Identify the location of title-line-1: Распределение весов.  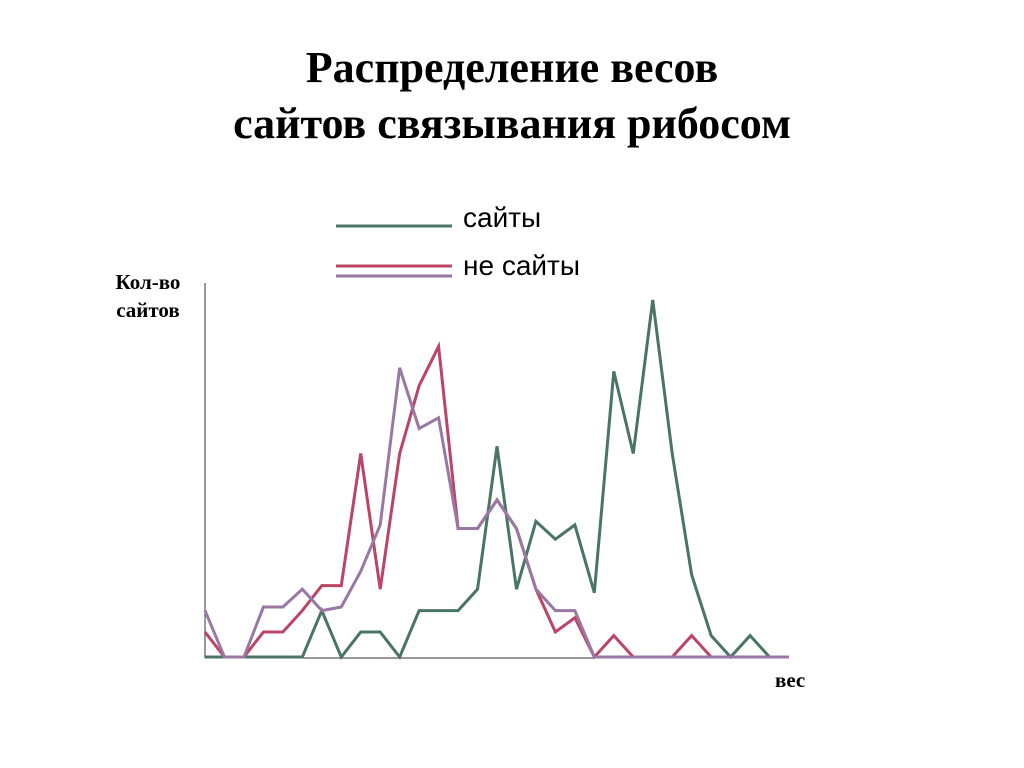
(512, 67).